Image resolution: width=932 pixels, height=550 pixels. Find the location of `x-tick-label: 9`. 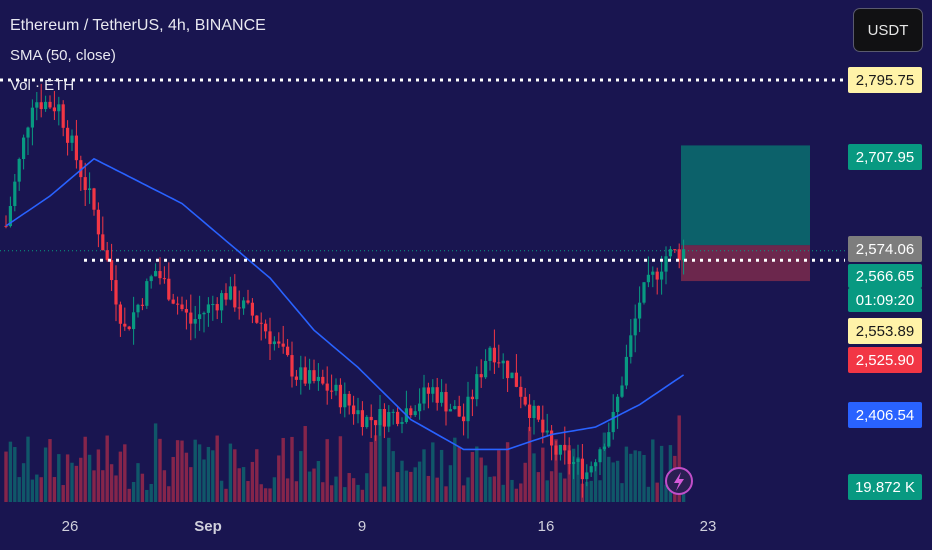

x-tick-label: 9 is located at coordinates (362, 526).